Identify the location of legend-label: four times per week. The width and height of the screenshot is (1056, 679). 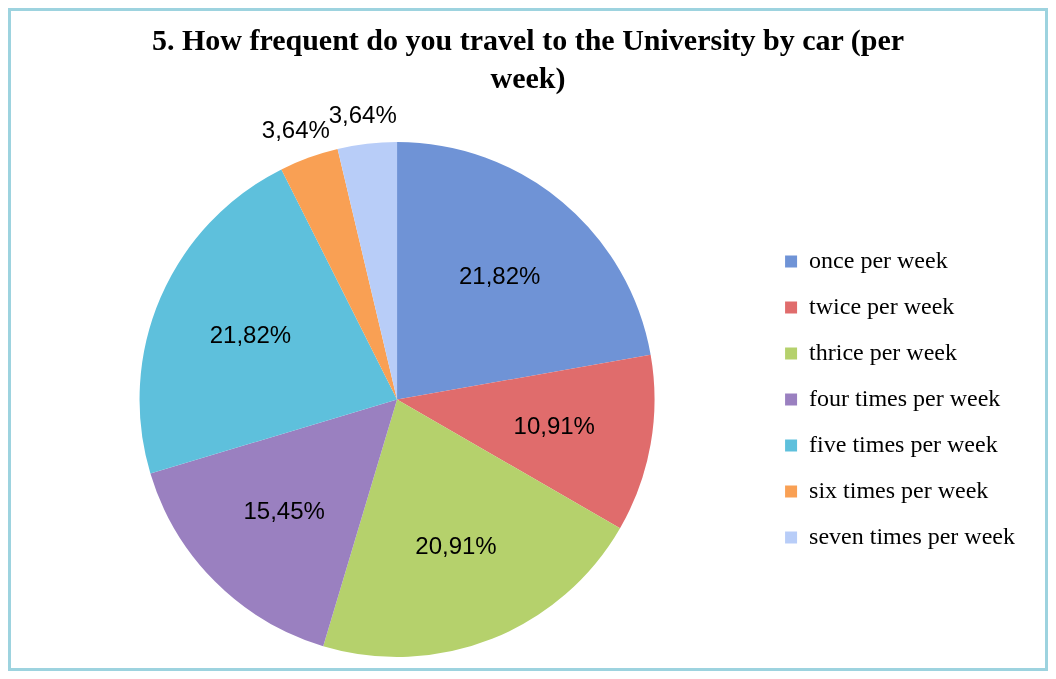
(905, 397).